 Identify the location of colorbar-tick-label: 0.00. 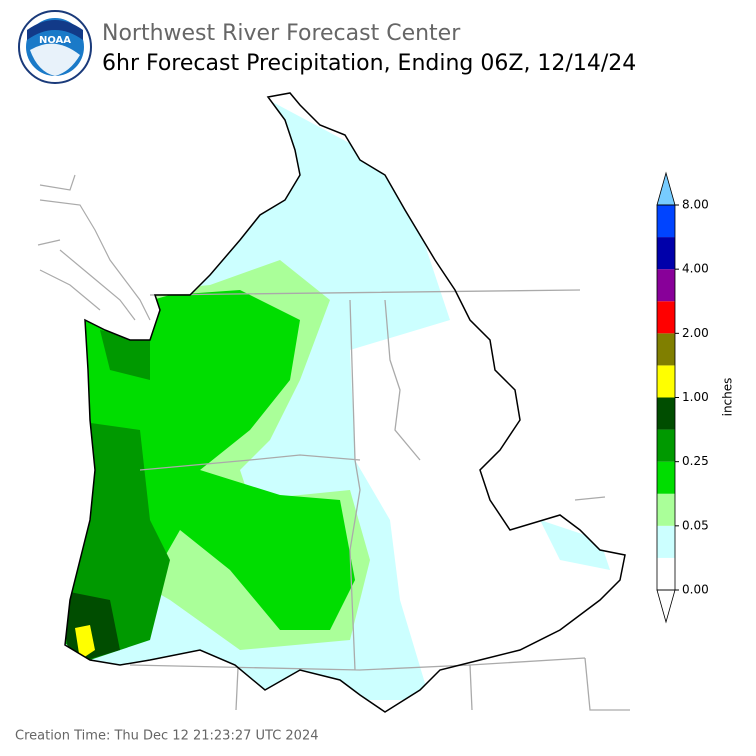
(695, 590).